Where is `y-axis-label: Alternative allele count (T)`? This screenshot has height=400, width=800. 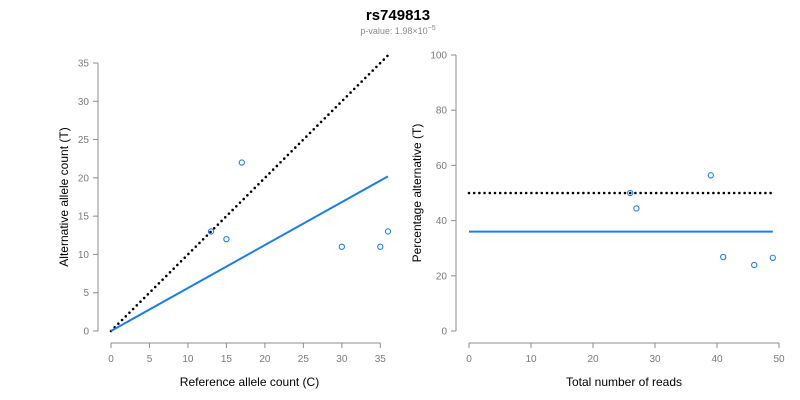 y-axis-label: Alternative allele count (T) is located at coordinates (64, 196).